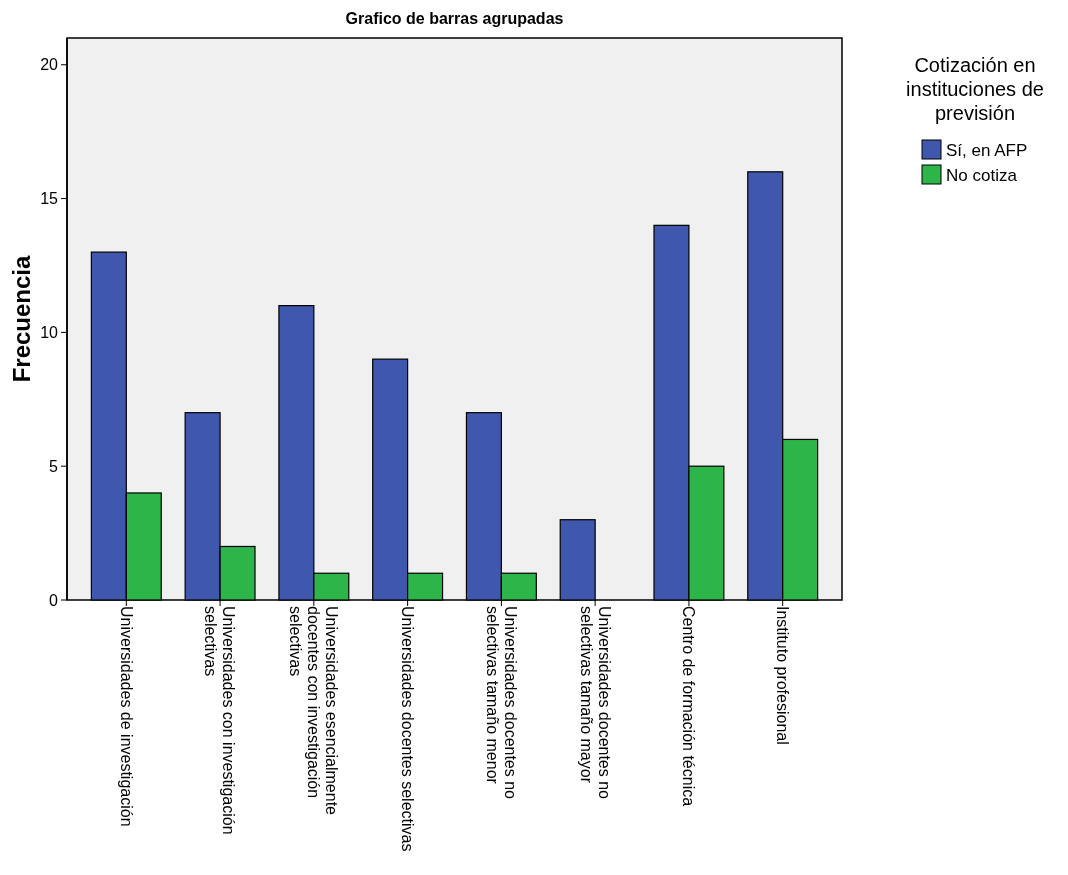  What do you see at coordinates (49, 65) in the screenshot?
I see `y-tick-label: 20` at bounding box center [49, 65].